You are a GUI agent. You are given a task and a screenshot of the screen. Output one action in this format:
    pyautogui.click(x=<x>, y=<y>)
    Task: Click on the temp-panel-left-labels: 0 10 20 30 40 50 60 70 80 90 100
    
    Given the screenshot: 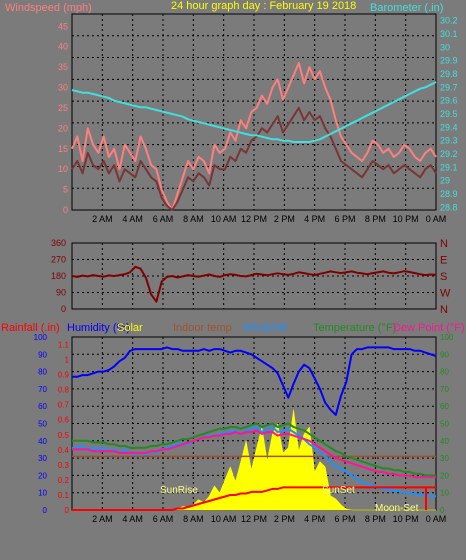 What is the action you would take?
    pyautogui.click(x=41, y=424)
    